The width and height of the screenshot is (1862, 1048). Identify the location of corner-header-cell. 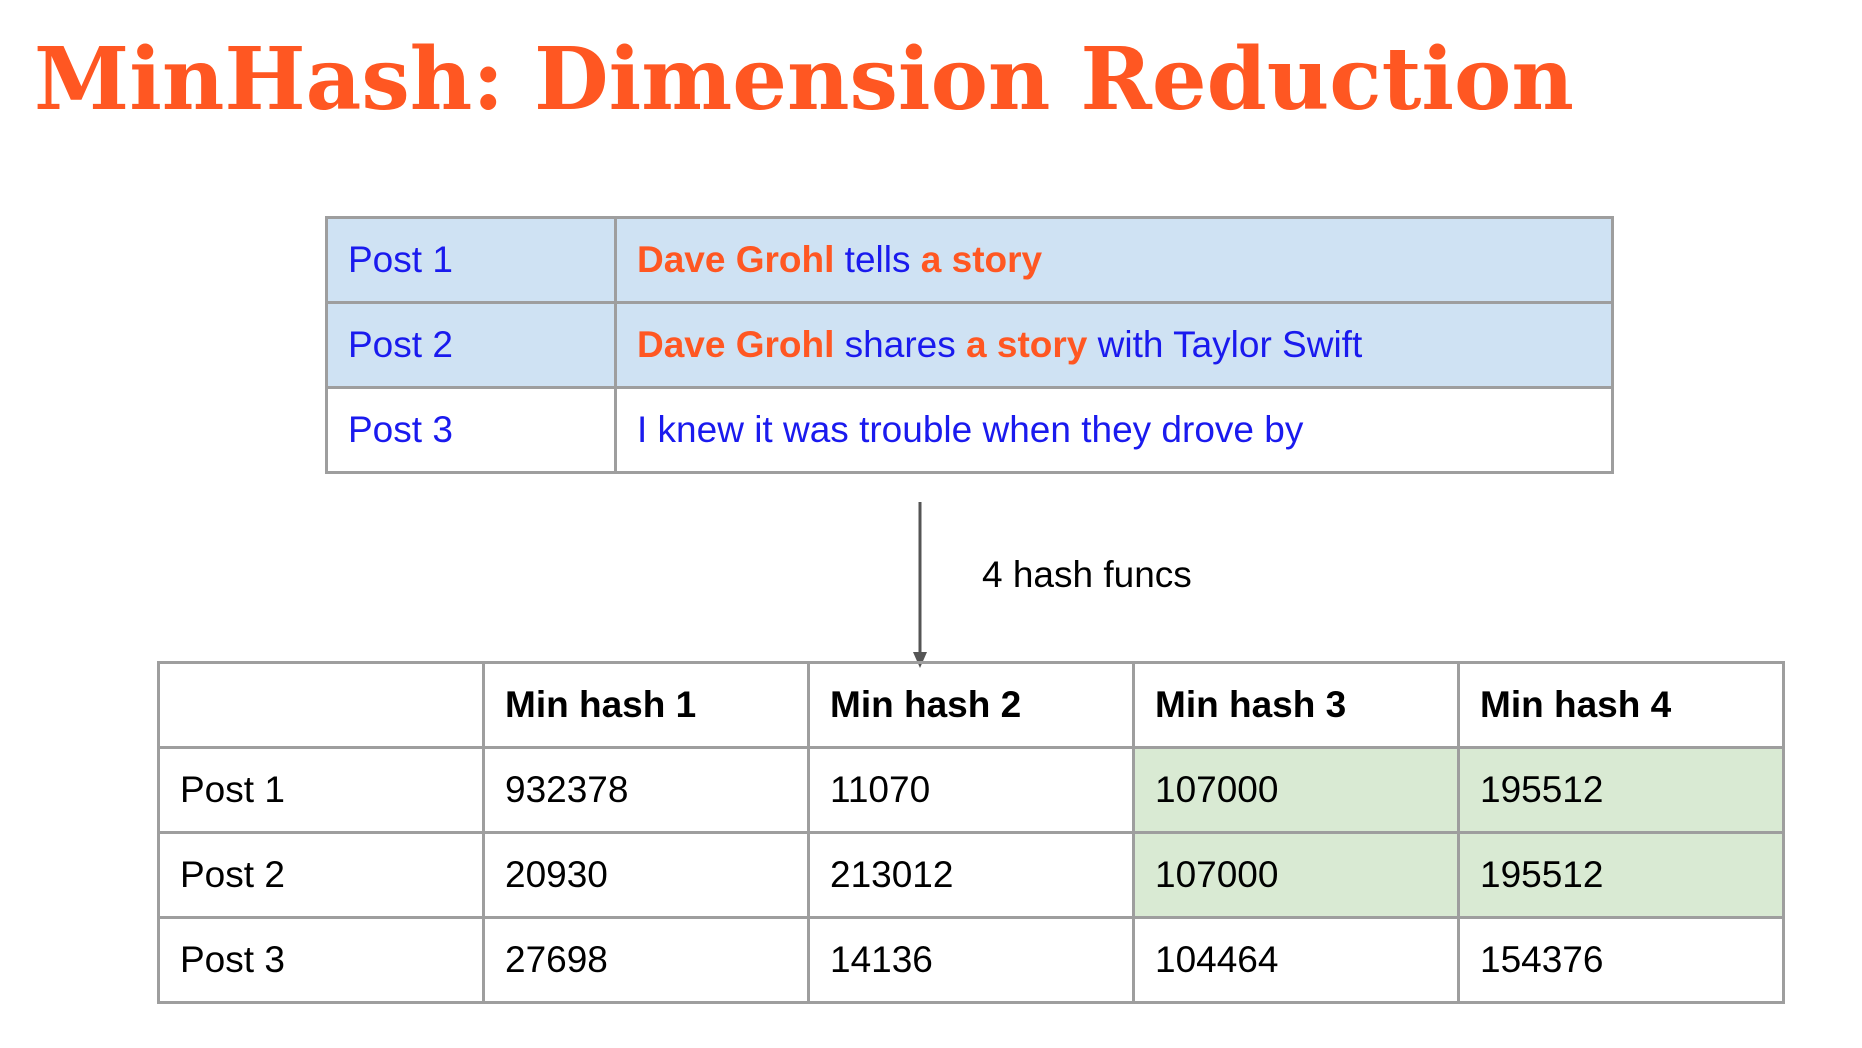
(321, 705).